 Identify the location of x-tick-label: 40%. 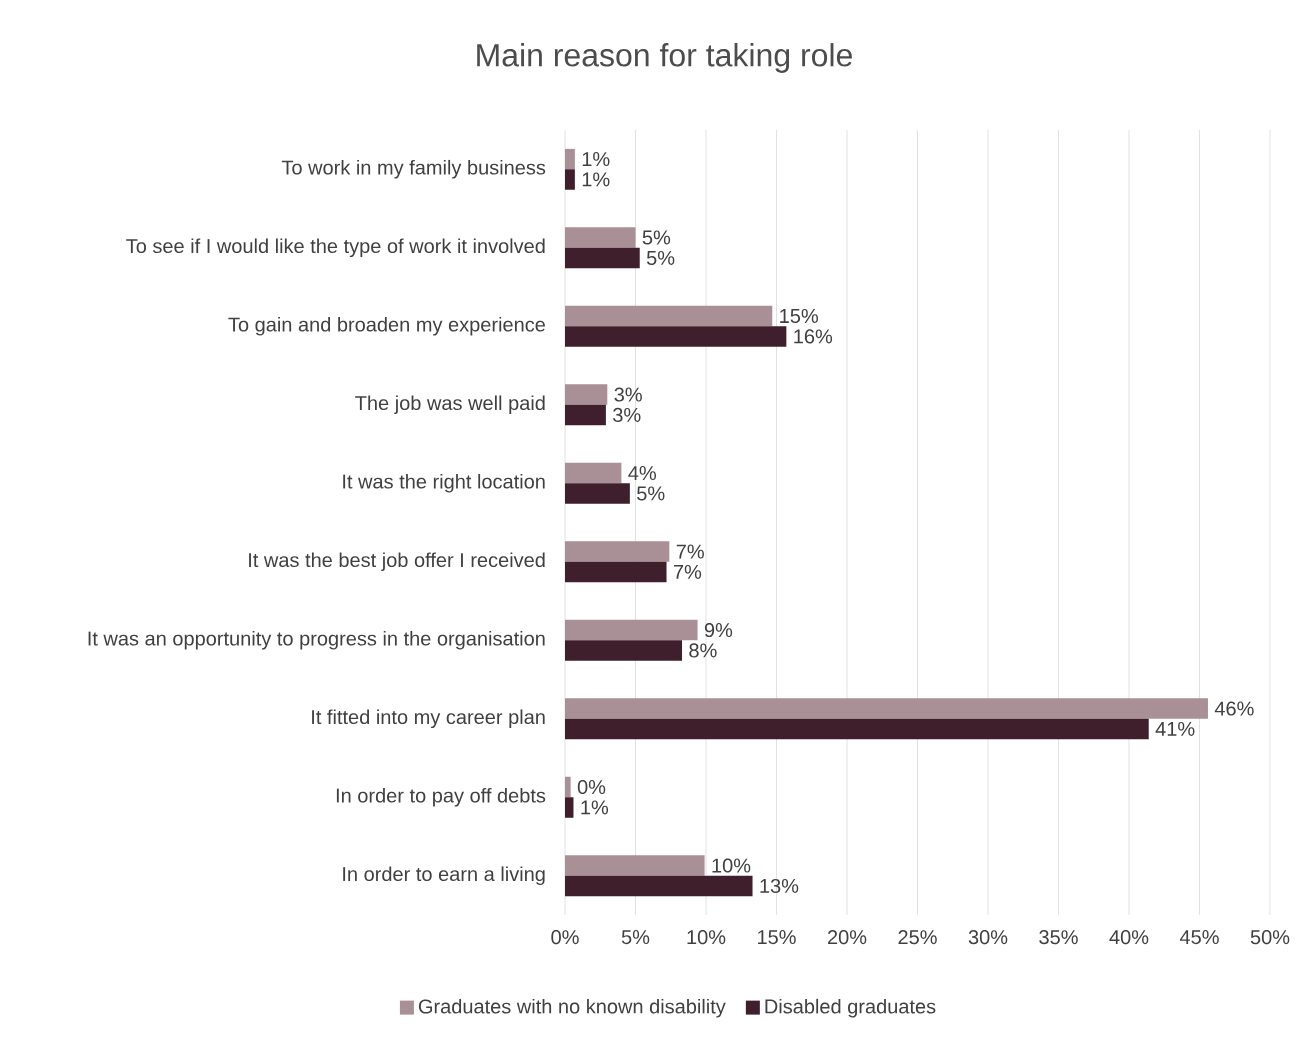
(1129, 937).